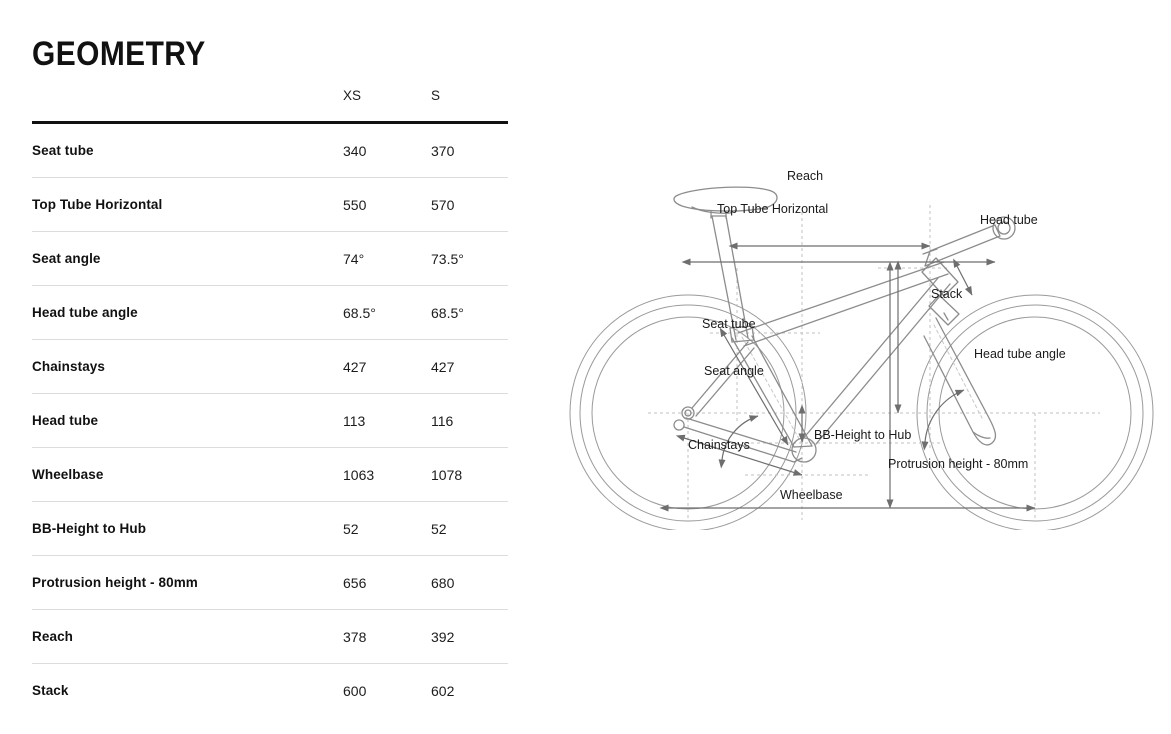  I want to click on fork, so click(960, 379).